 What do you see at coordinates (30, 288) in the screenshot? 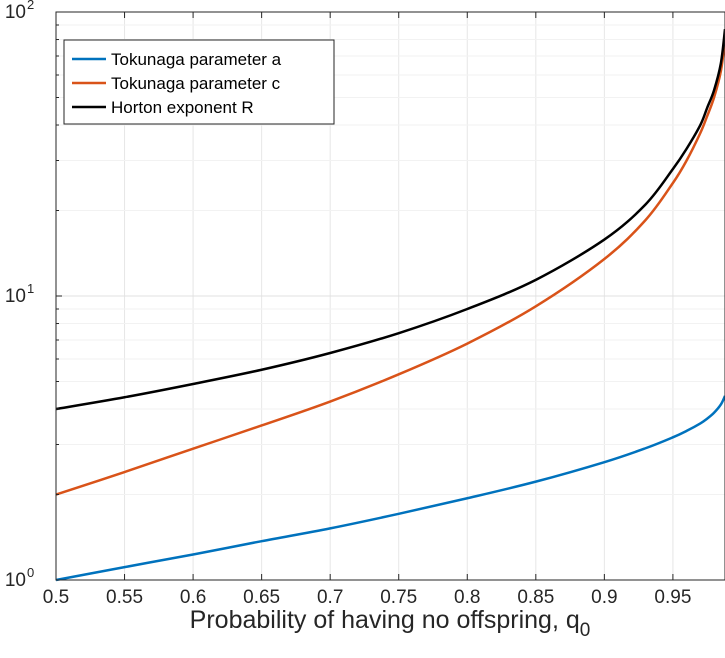
I see `y-tick-label-exponent: 1` at bounding box center [30, 288].